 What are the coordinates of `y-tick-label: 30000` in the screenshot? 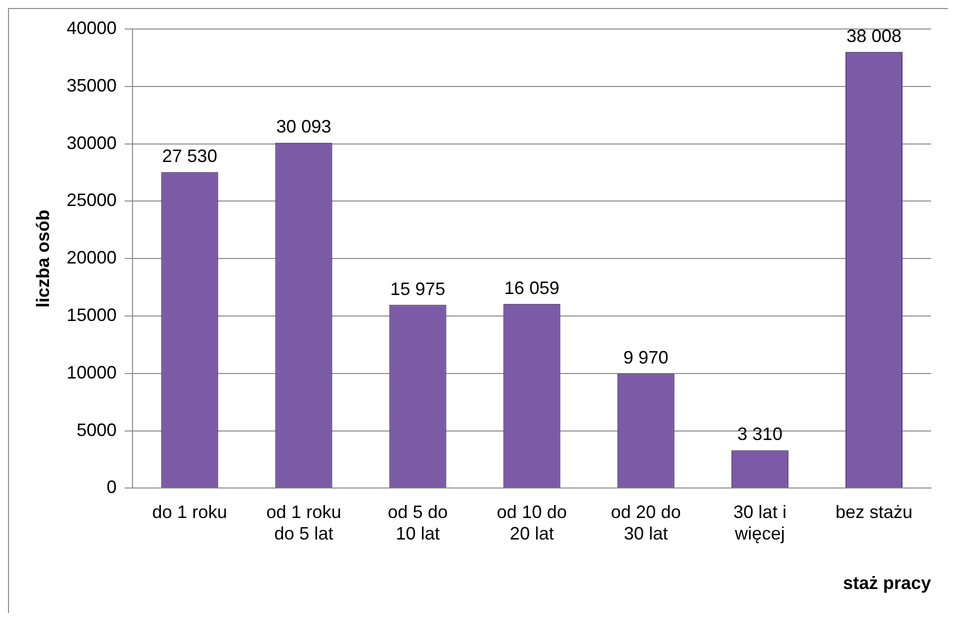 It's located at (91, 142).